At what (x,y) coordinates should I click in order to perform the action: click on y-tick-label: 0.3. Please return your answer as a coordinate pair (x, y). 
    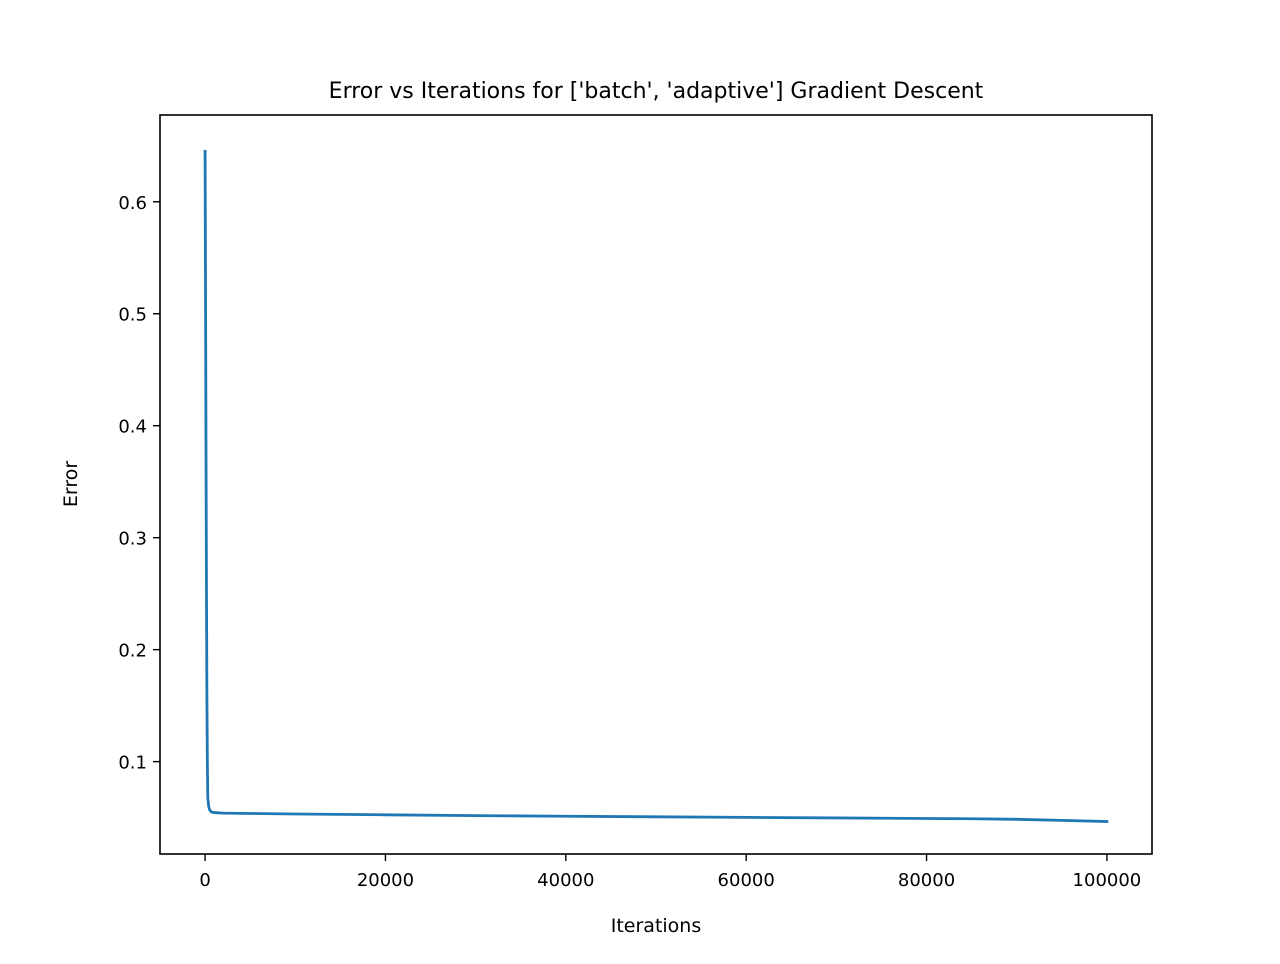
    Looking at the image, I should click on (132, 539).